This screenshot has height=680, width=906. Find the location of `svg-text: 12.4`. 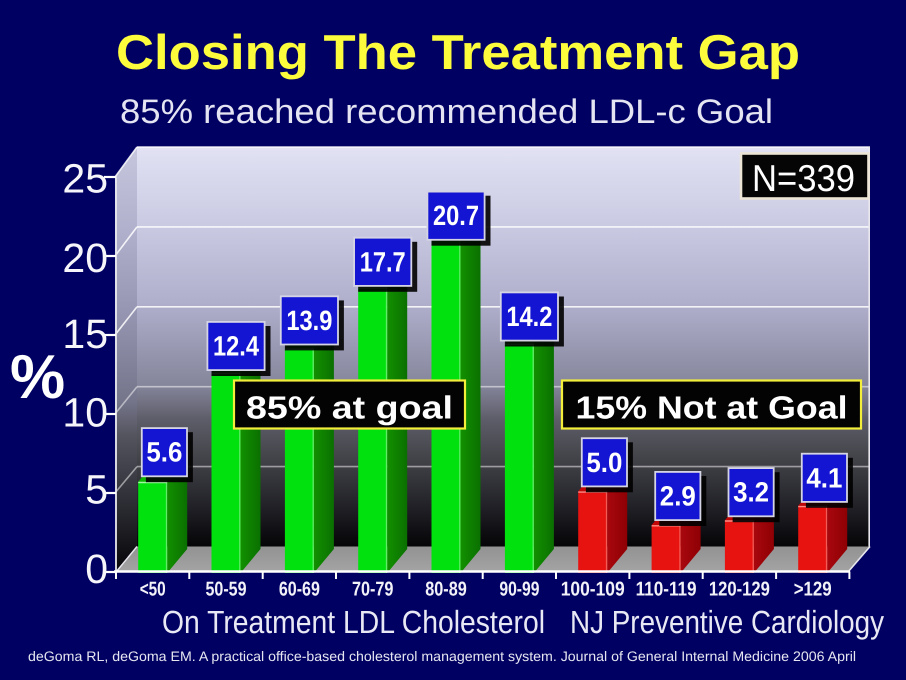

svg-text: 12.4 is located at coordinates (236, 346).